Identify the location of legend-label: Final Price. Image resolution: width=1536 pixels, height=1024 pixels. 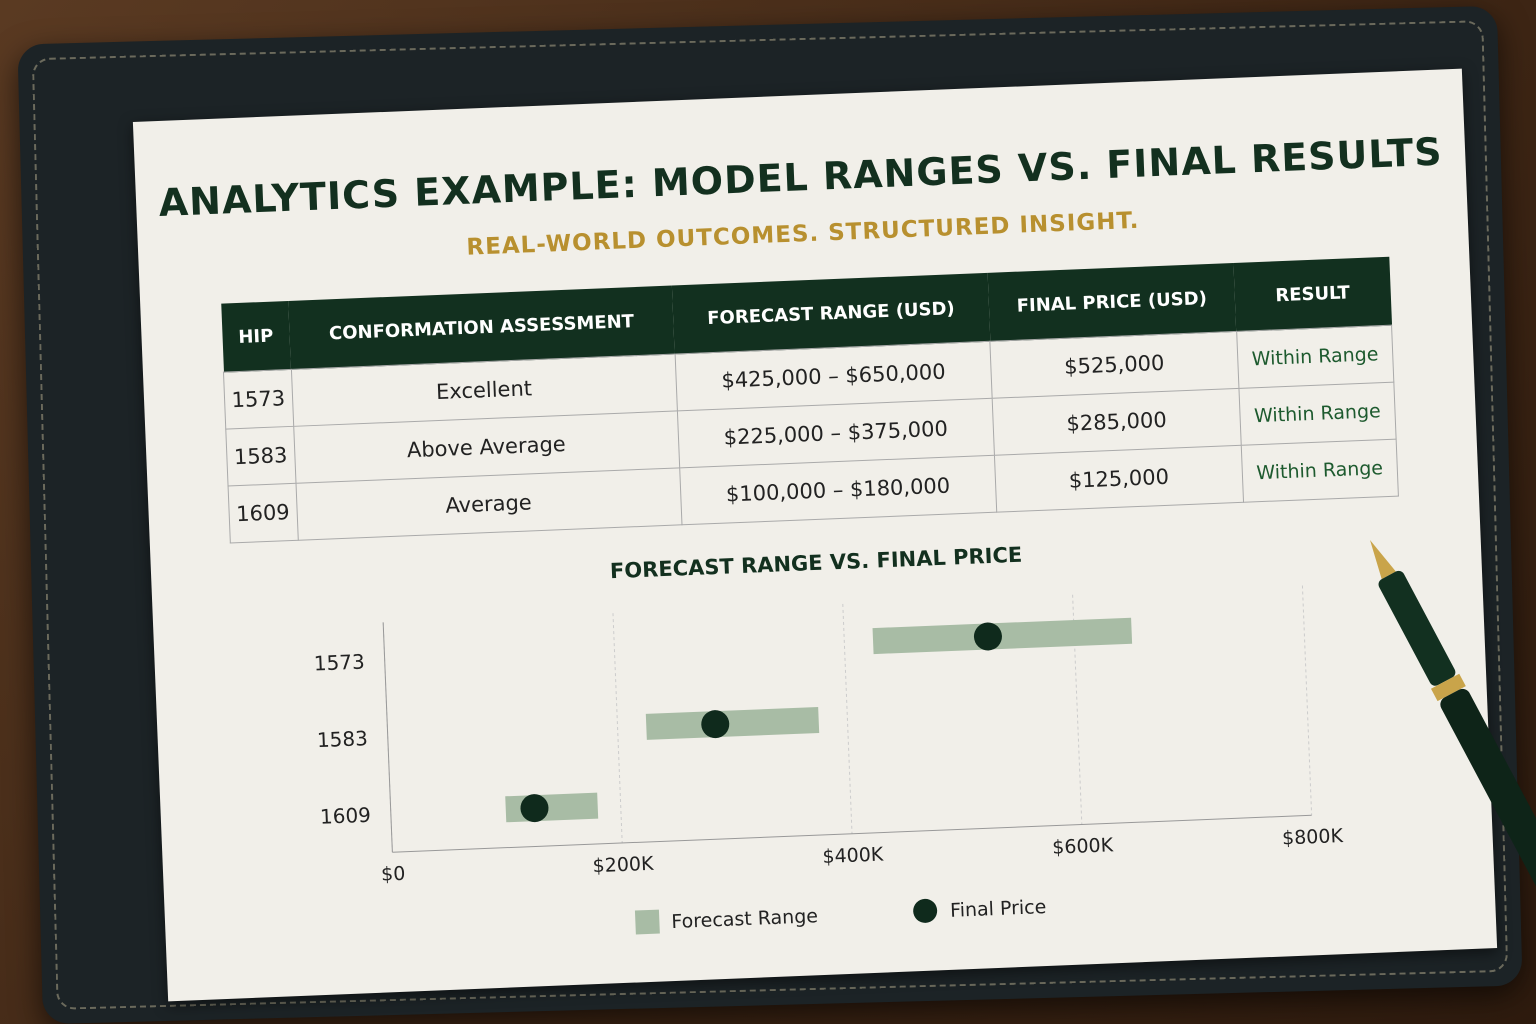
(998, 909).